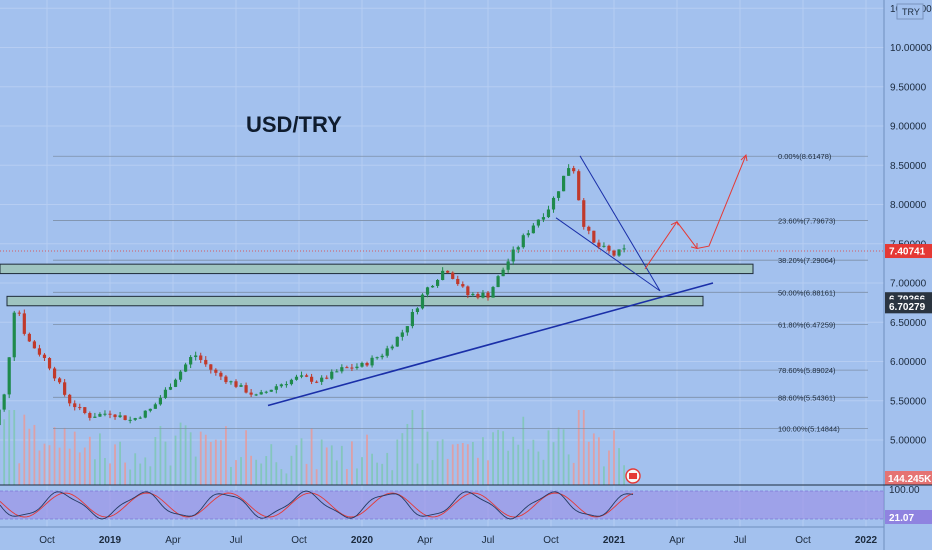 The height and width of the screenshot is (550, 932). I want to click on volume-bars, so click(312, 447).